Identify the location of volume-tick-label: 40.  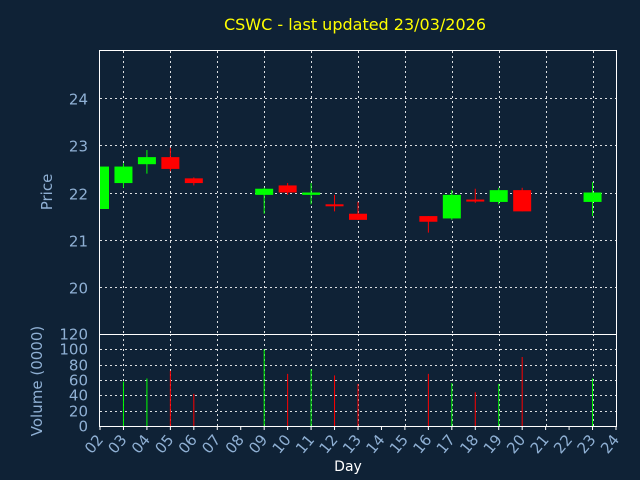
(78, 396).